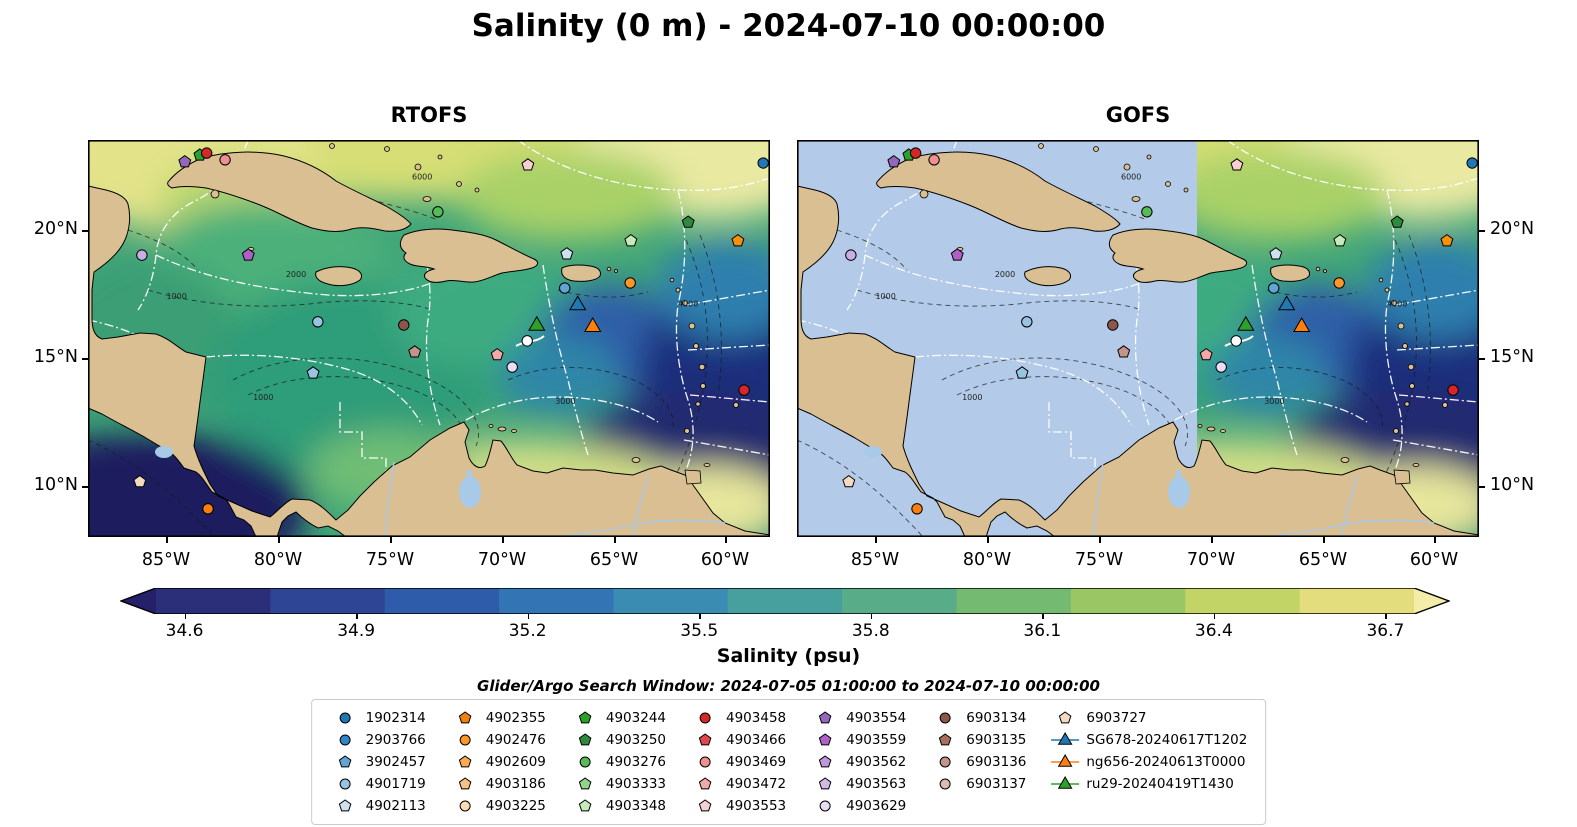 Image resolution: width=1577 pixels, height=827 pixels. I want to click on y-tick-label: 10°N, so click(1512, 485).